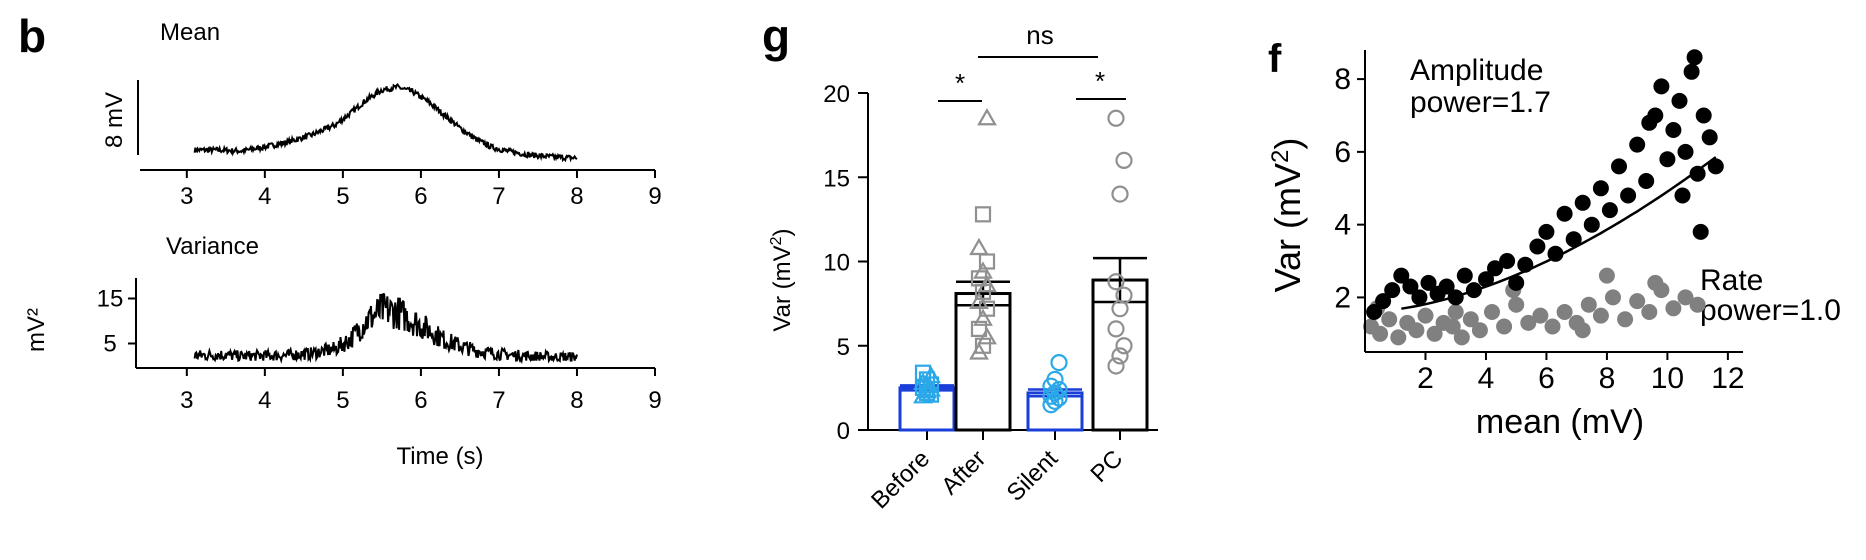 The image size is (1866, 560). I want to click on significance-mark: *, so click(960, 83).